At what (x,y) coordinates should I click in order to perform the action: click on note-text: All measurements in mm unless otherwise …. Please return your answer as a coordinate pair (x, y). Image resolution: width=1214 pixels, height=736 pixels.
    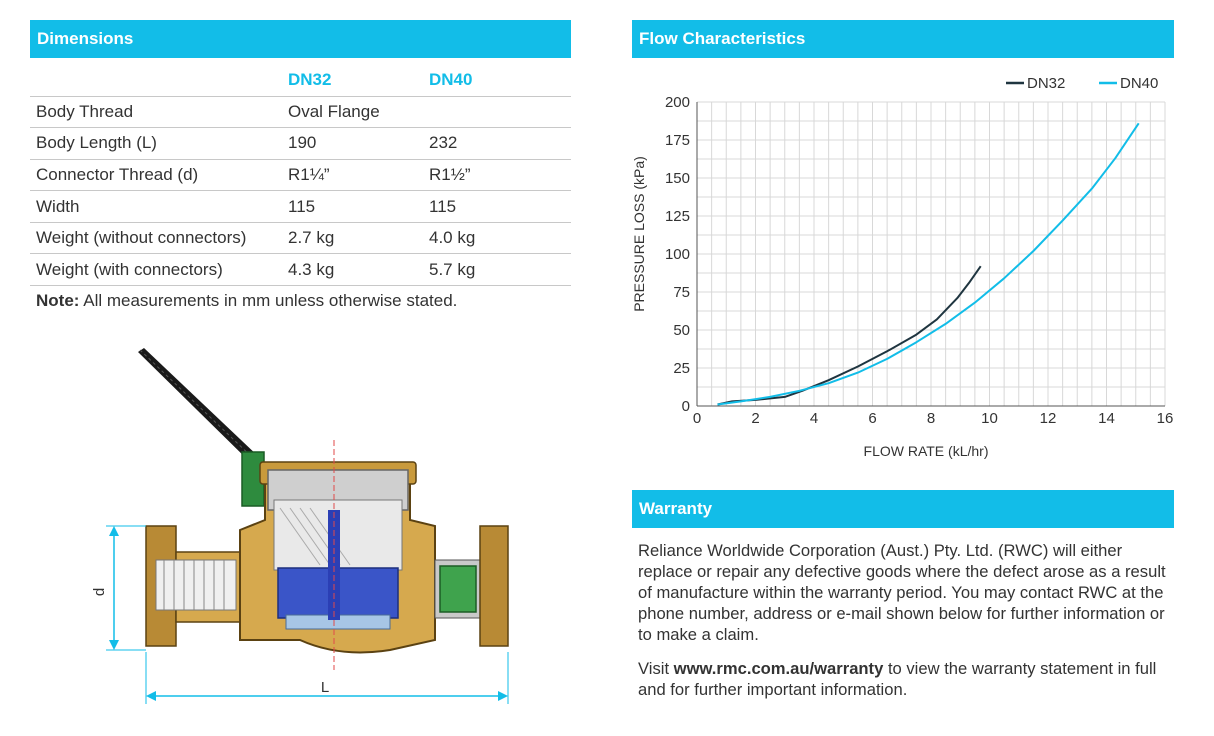
    Looking at the image, I should click on (268, 300).